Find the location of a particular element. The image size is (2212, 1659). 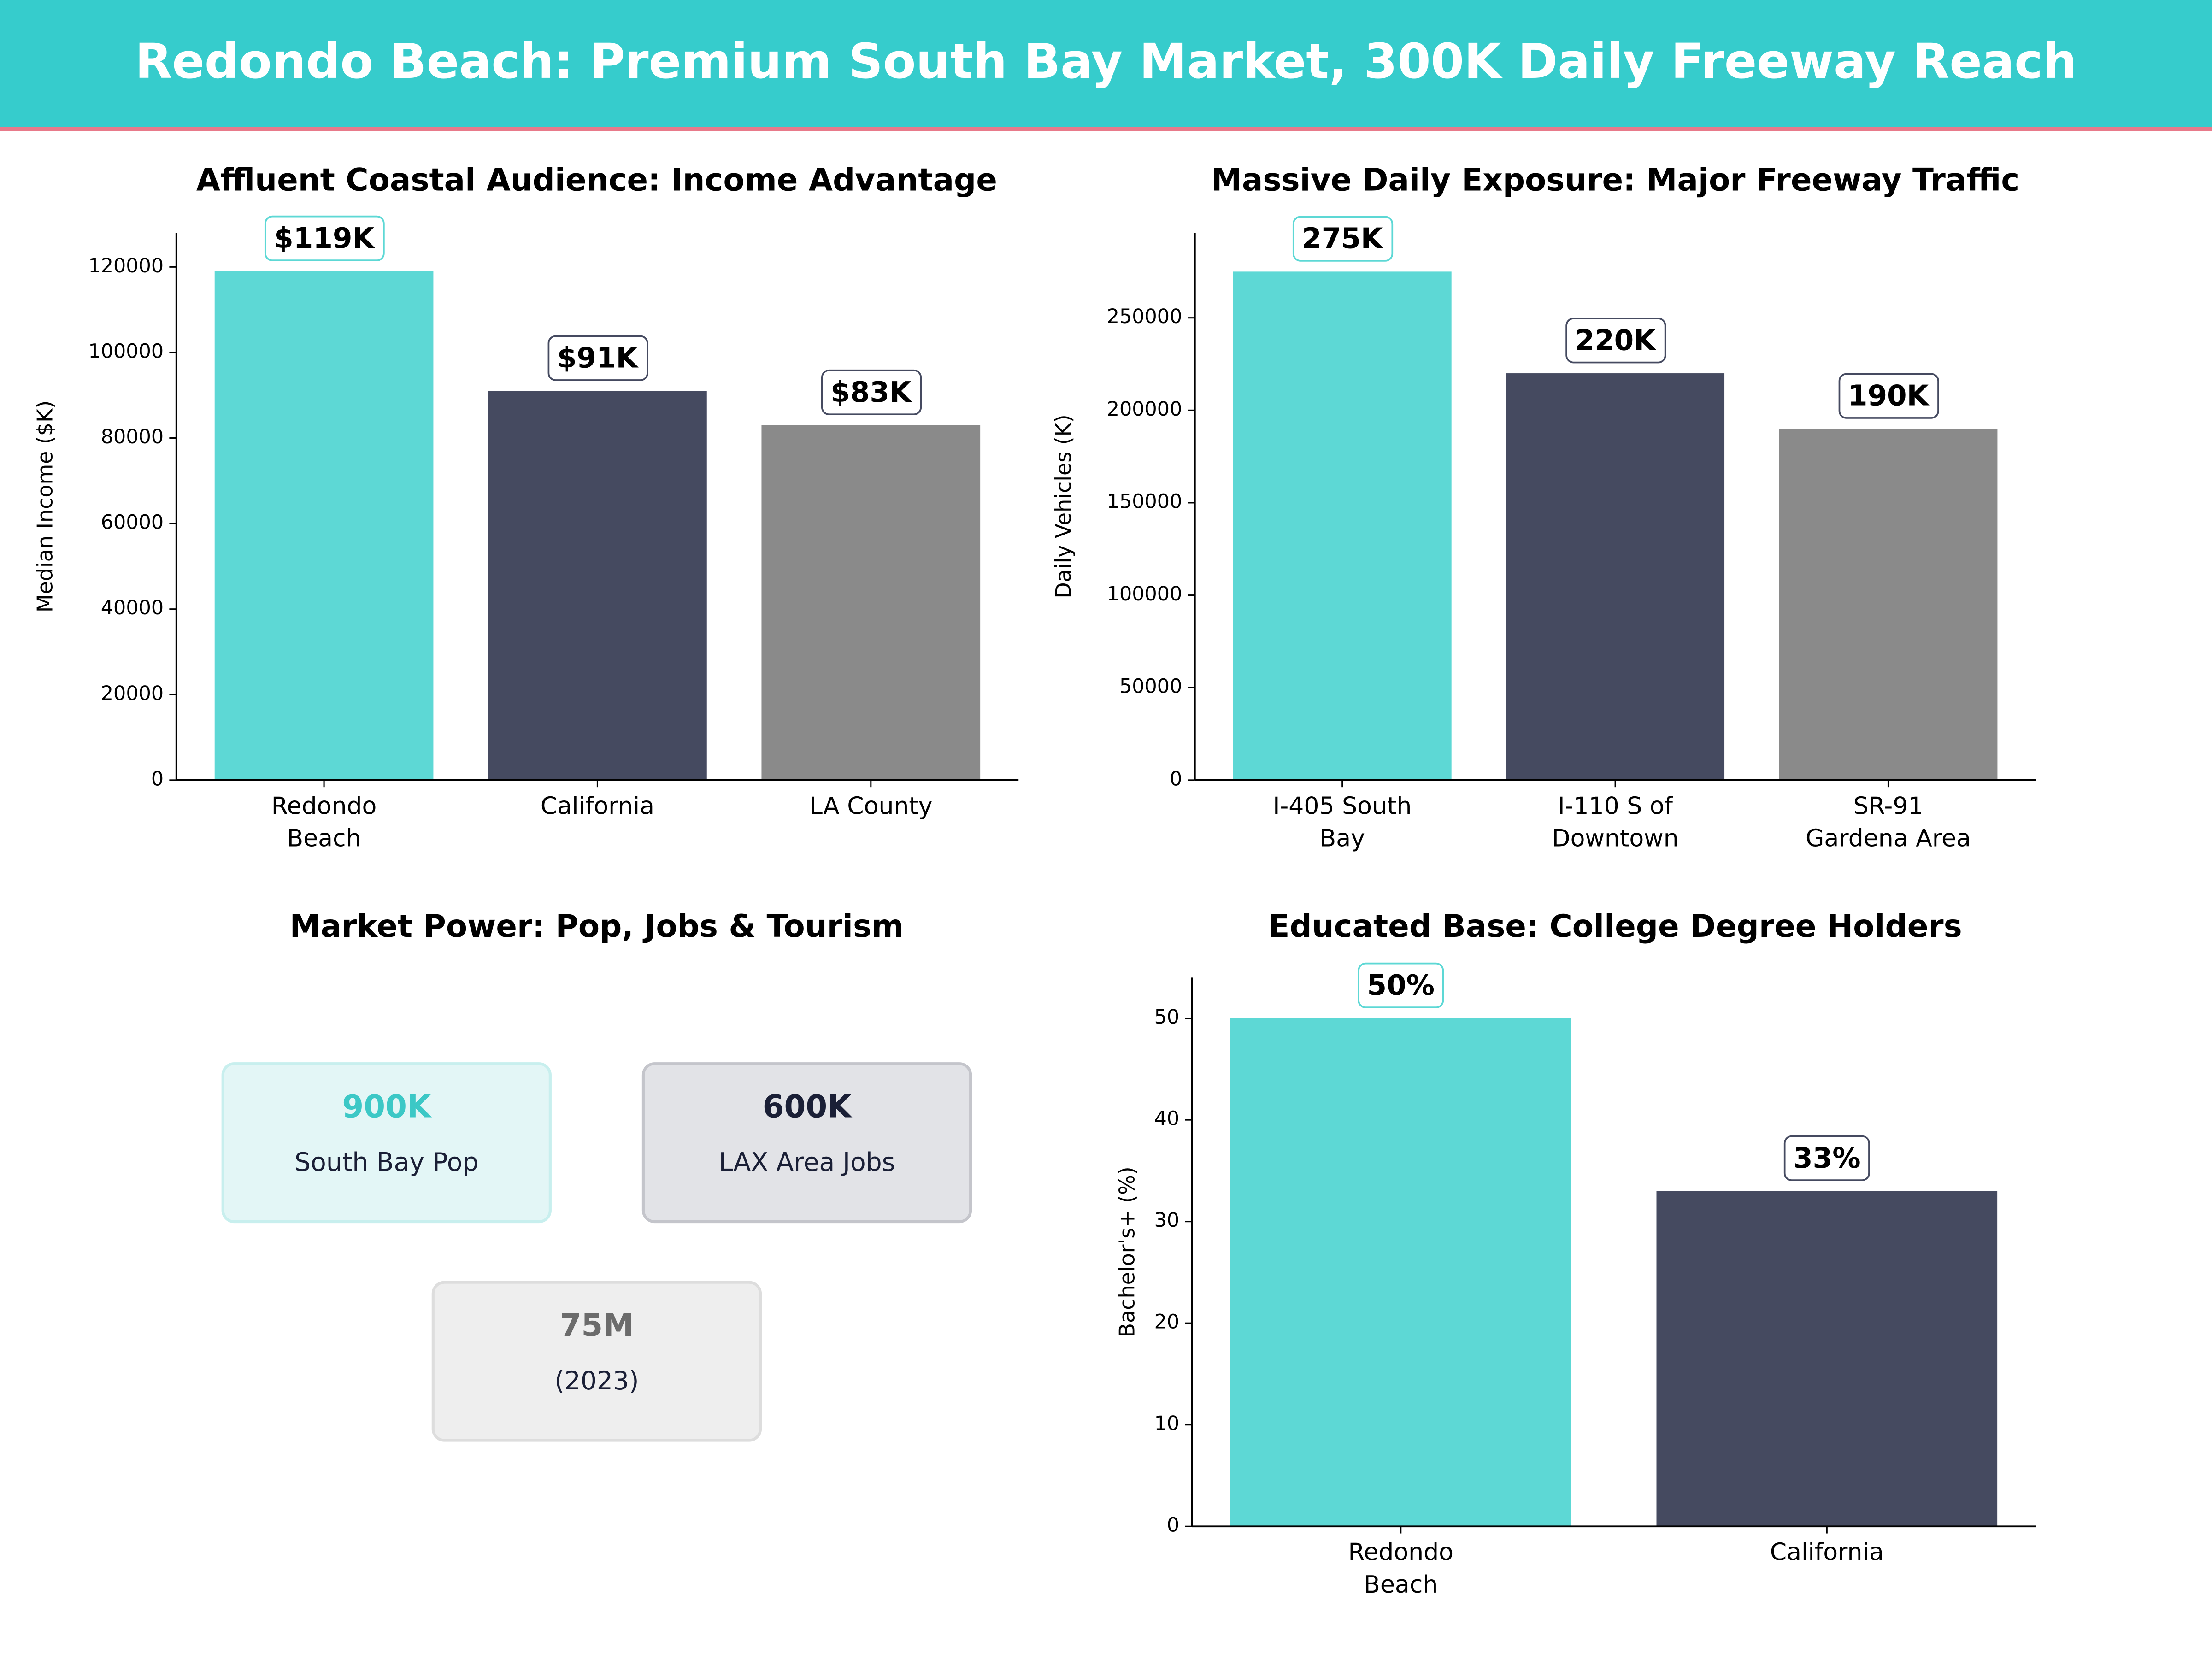

y-tick-label: 120000 is located at coordinates (126, 265).